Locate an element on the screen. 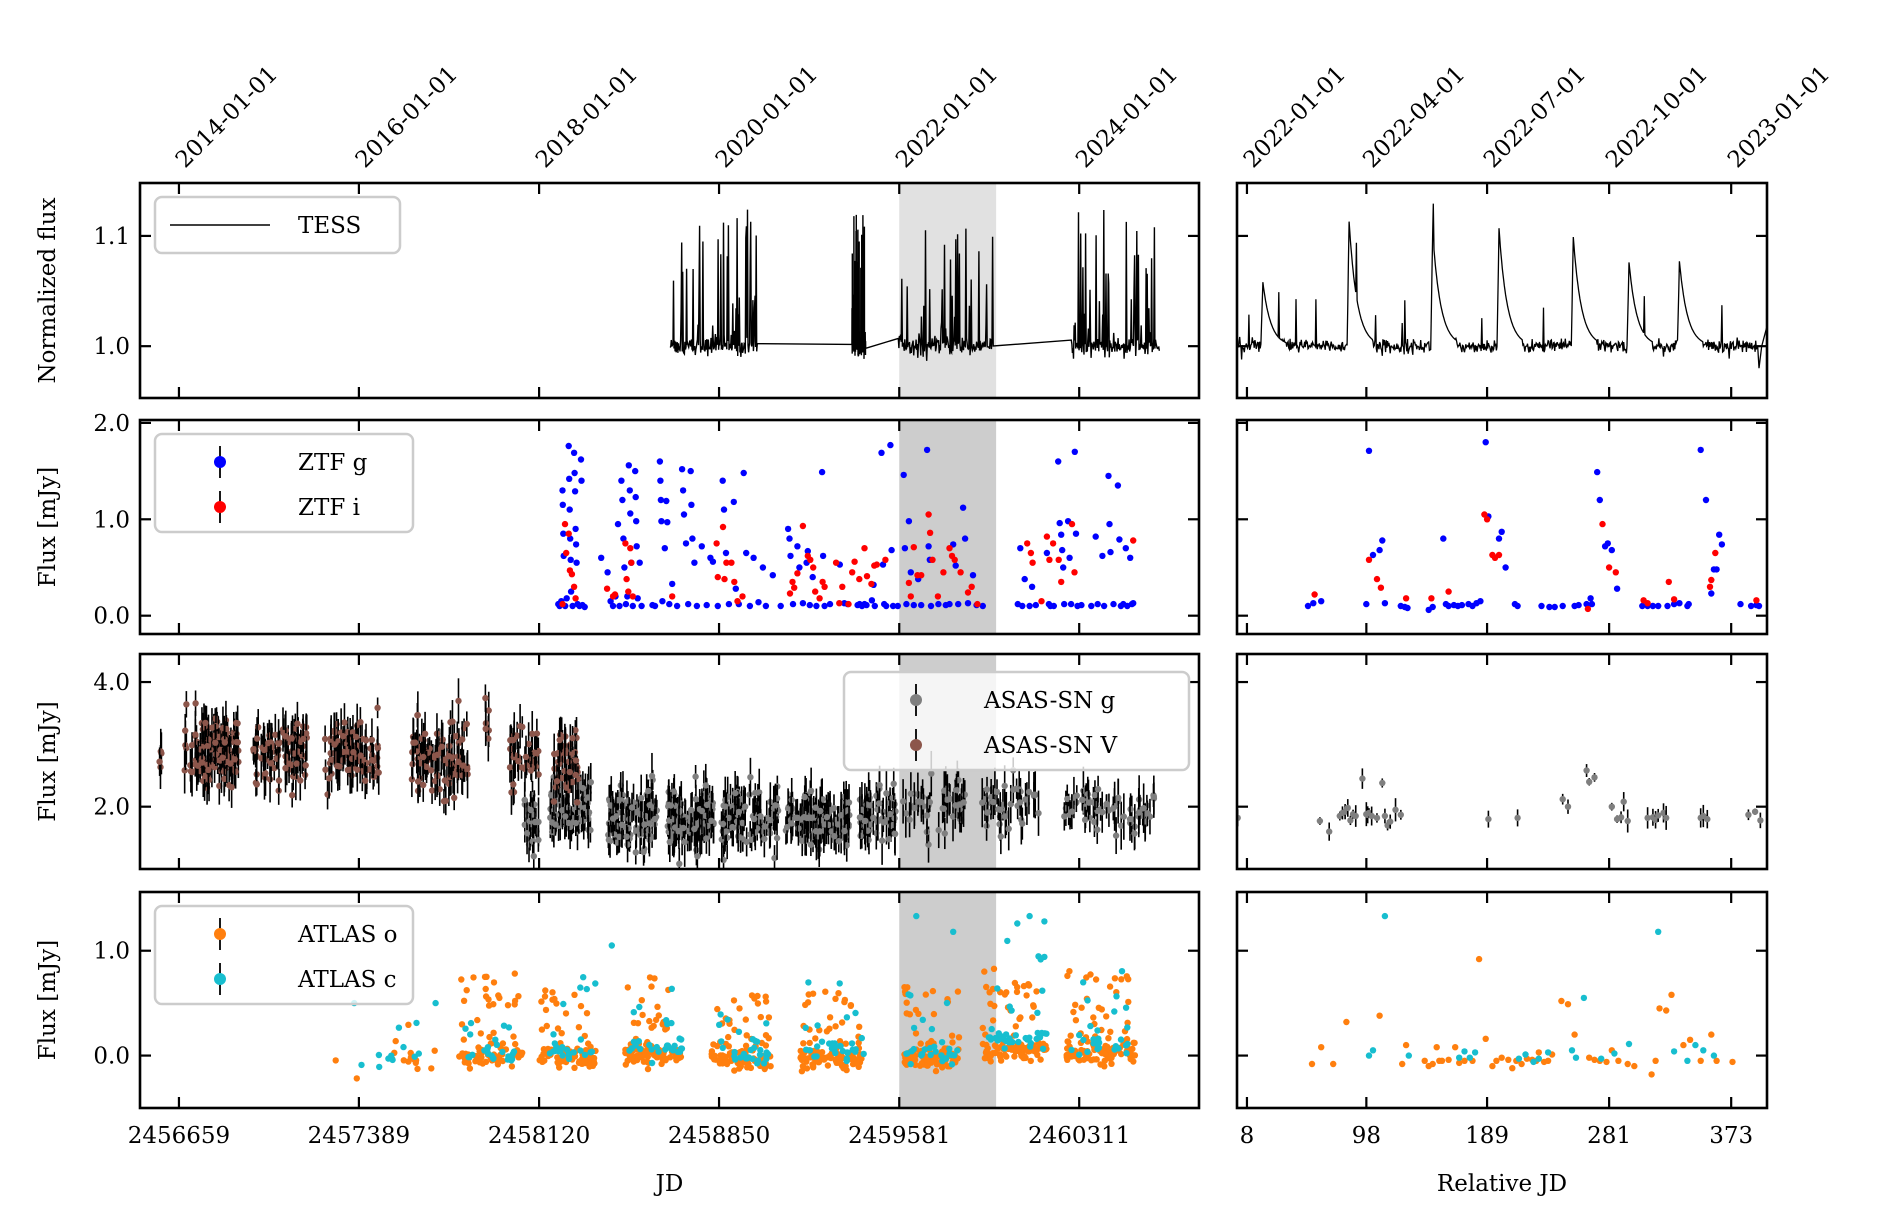  panel-tess-right-data is located at coordinates (1502, 286).